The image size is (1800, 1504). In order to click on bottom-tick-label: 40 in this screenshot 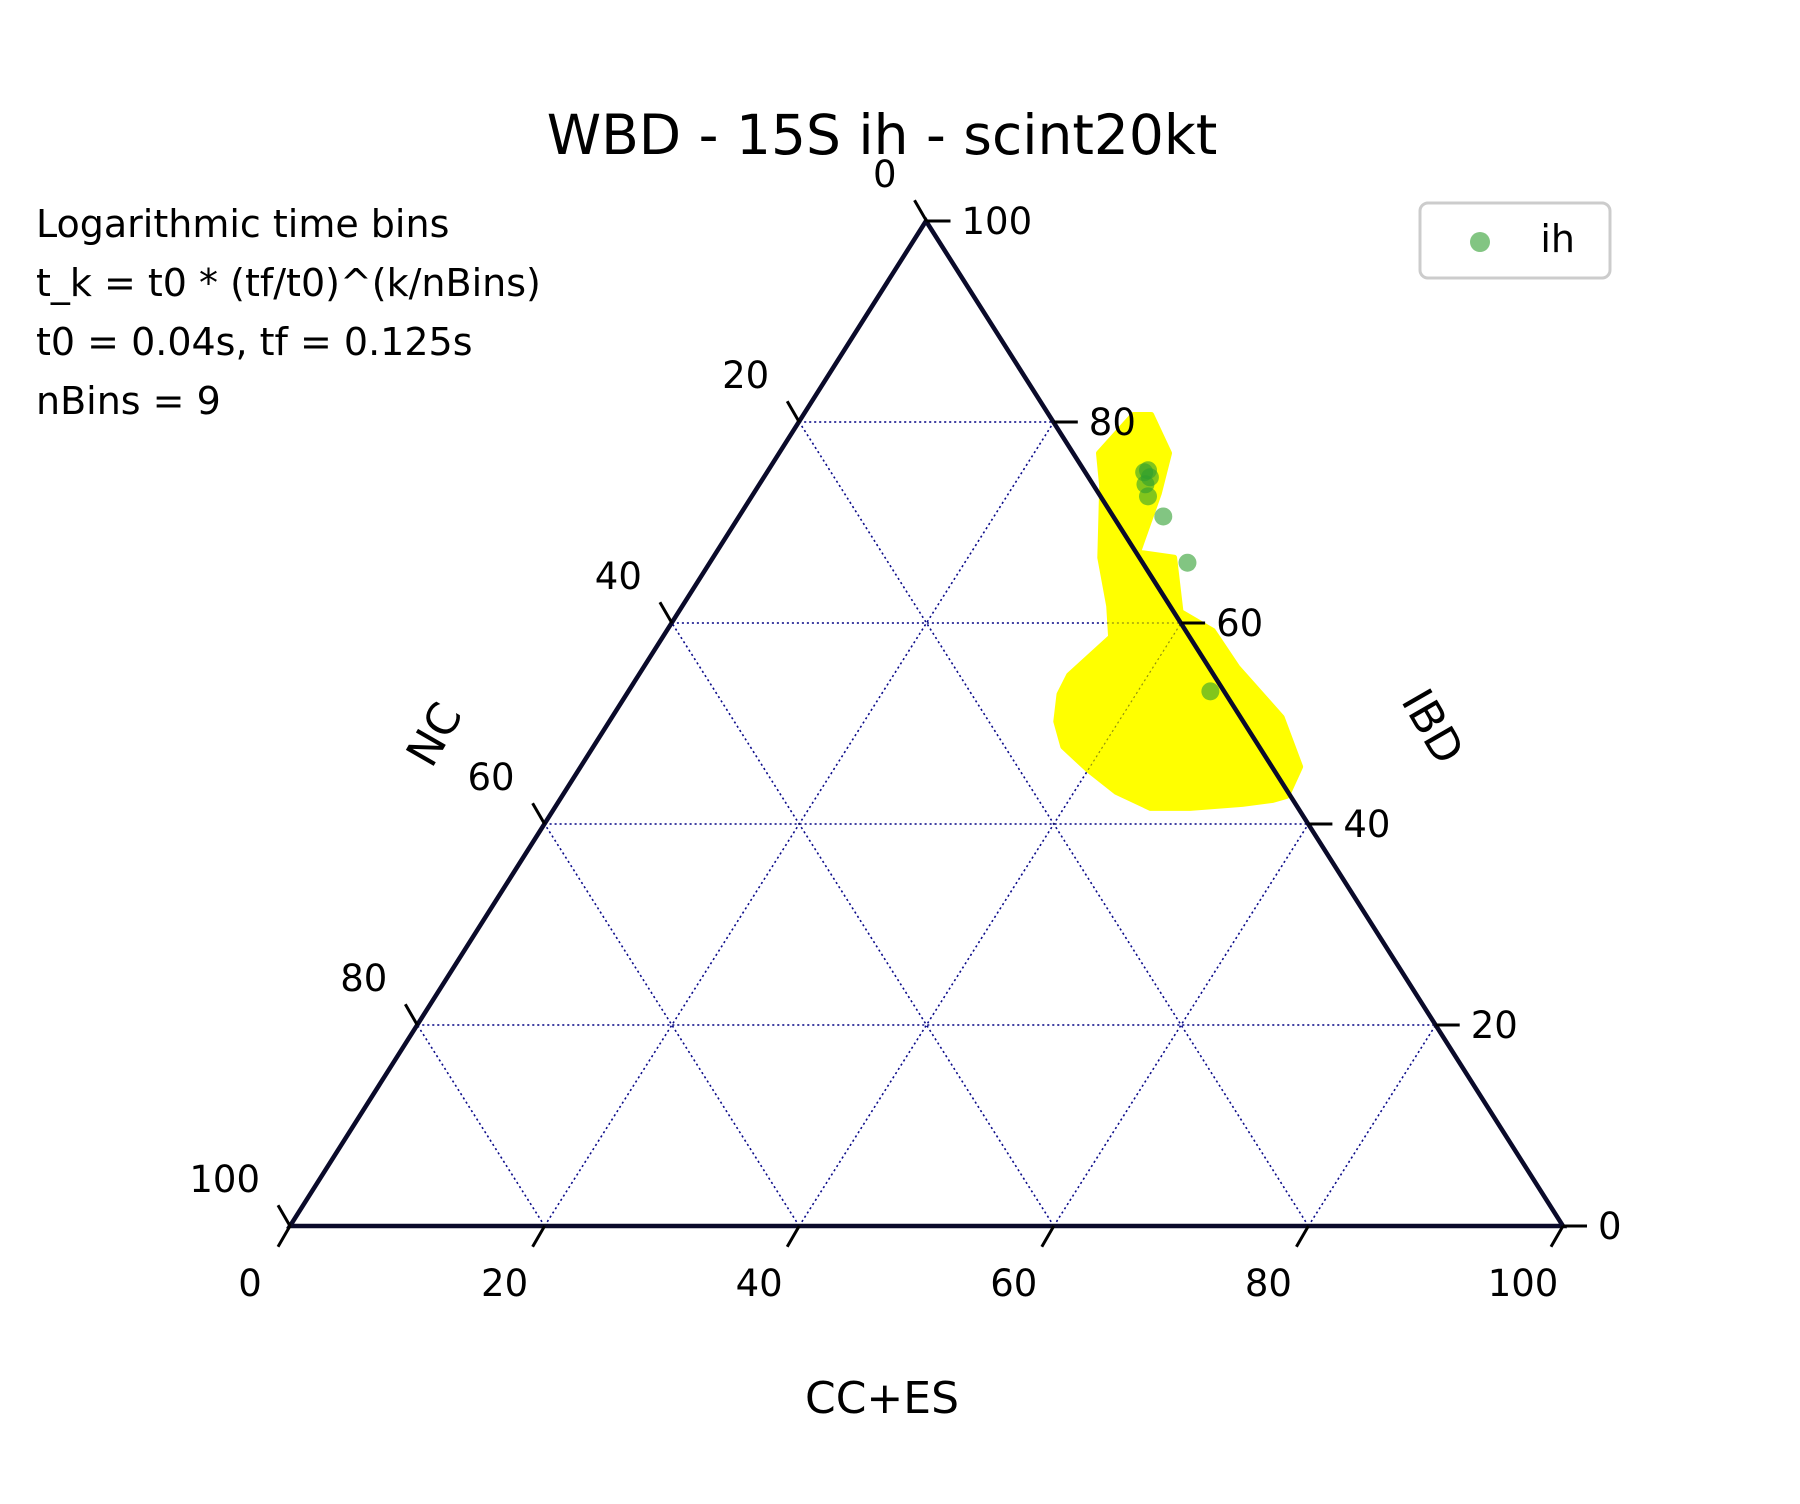, I will do `click(759, 1283)`.